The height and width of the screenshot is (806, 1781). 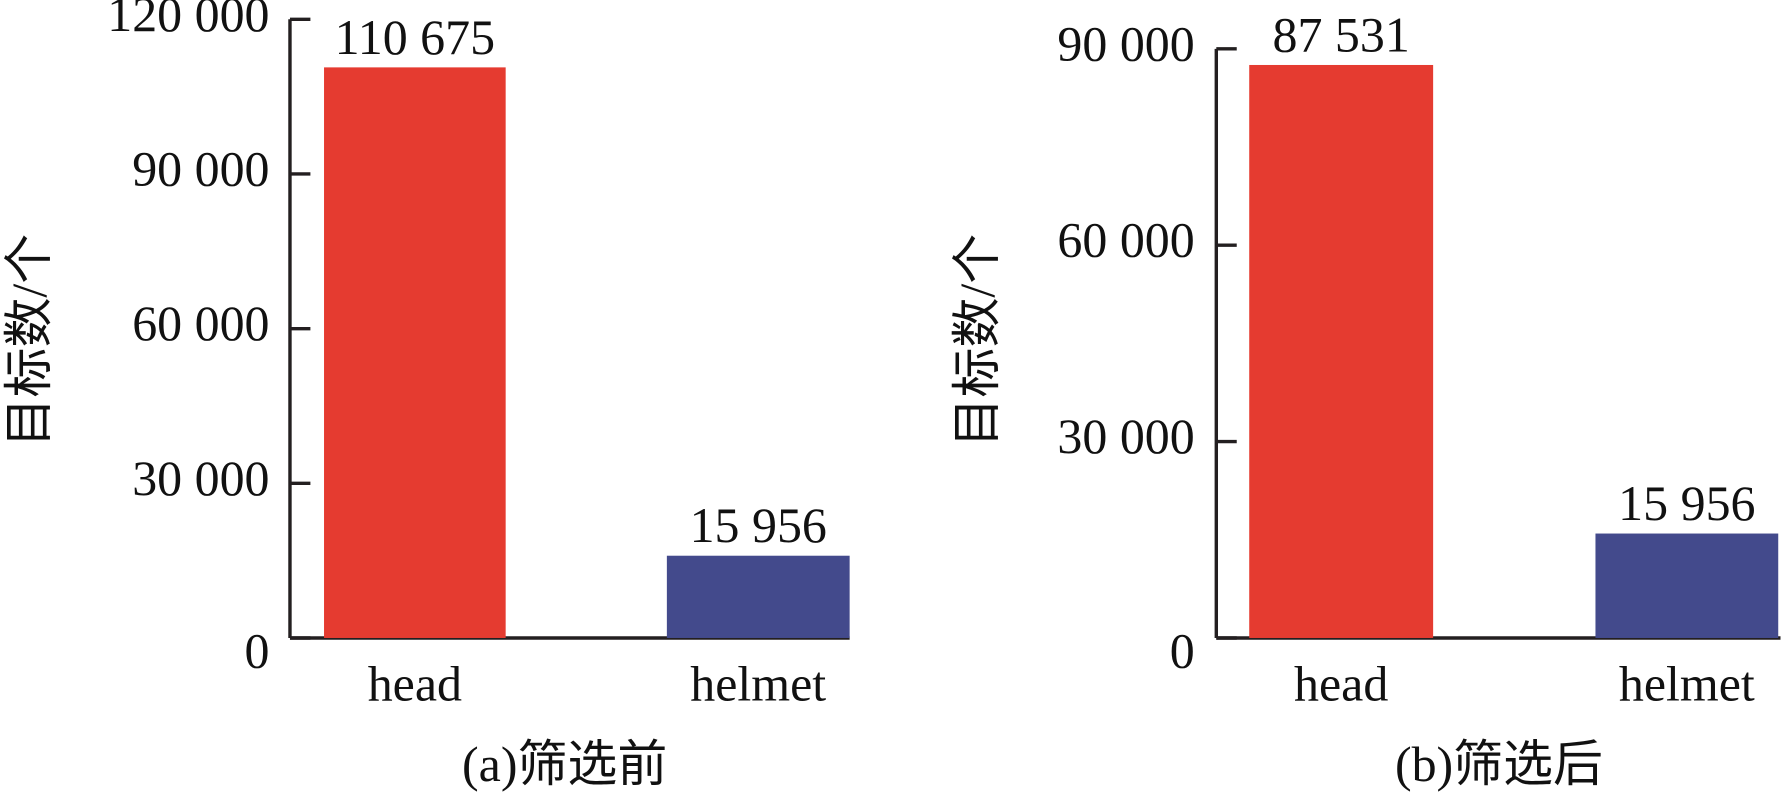 What do you see at coordinates (188, 21) in the screenshot?
I see `y-tick-label: 120 000` at bounding box center [188, 21].